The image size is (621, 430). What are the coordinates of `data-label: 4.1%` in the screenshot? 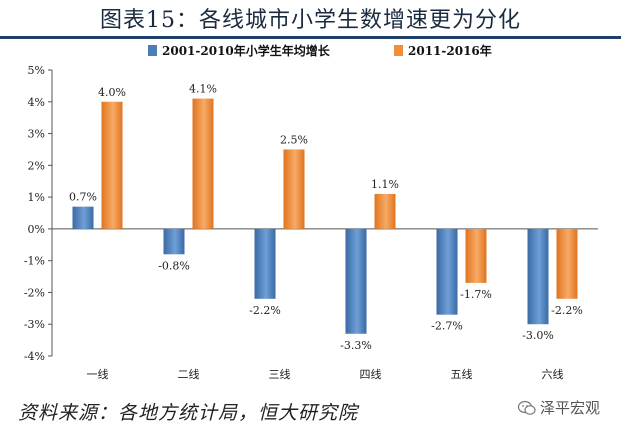 It's located at (203, 89).